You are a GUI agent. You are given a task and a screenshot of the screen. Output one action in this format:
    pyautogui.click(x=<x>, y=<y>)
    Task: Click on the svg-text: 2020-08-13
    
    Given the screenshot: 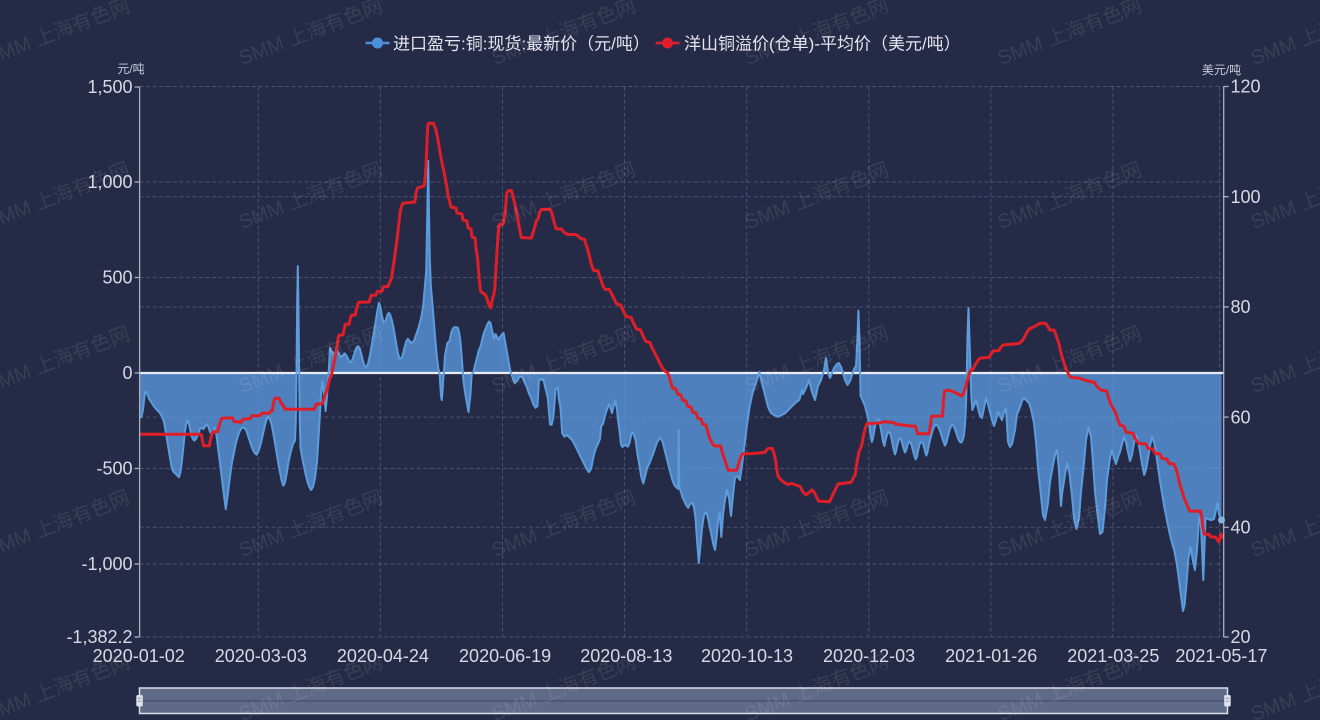 What is the action you would take?
    pyautogui.click(x=626, y=656)
    